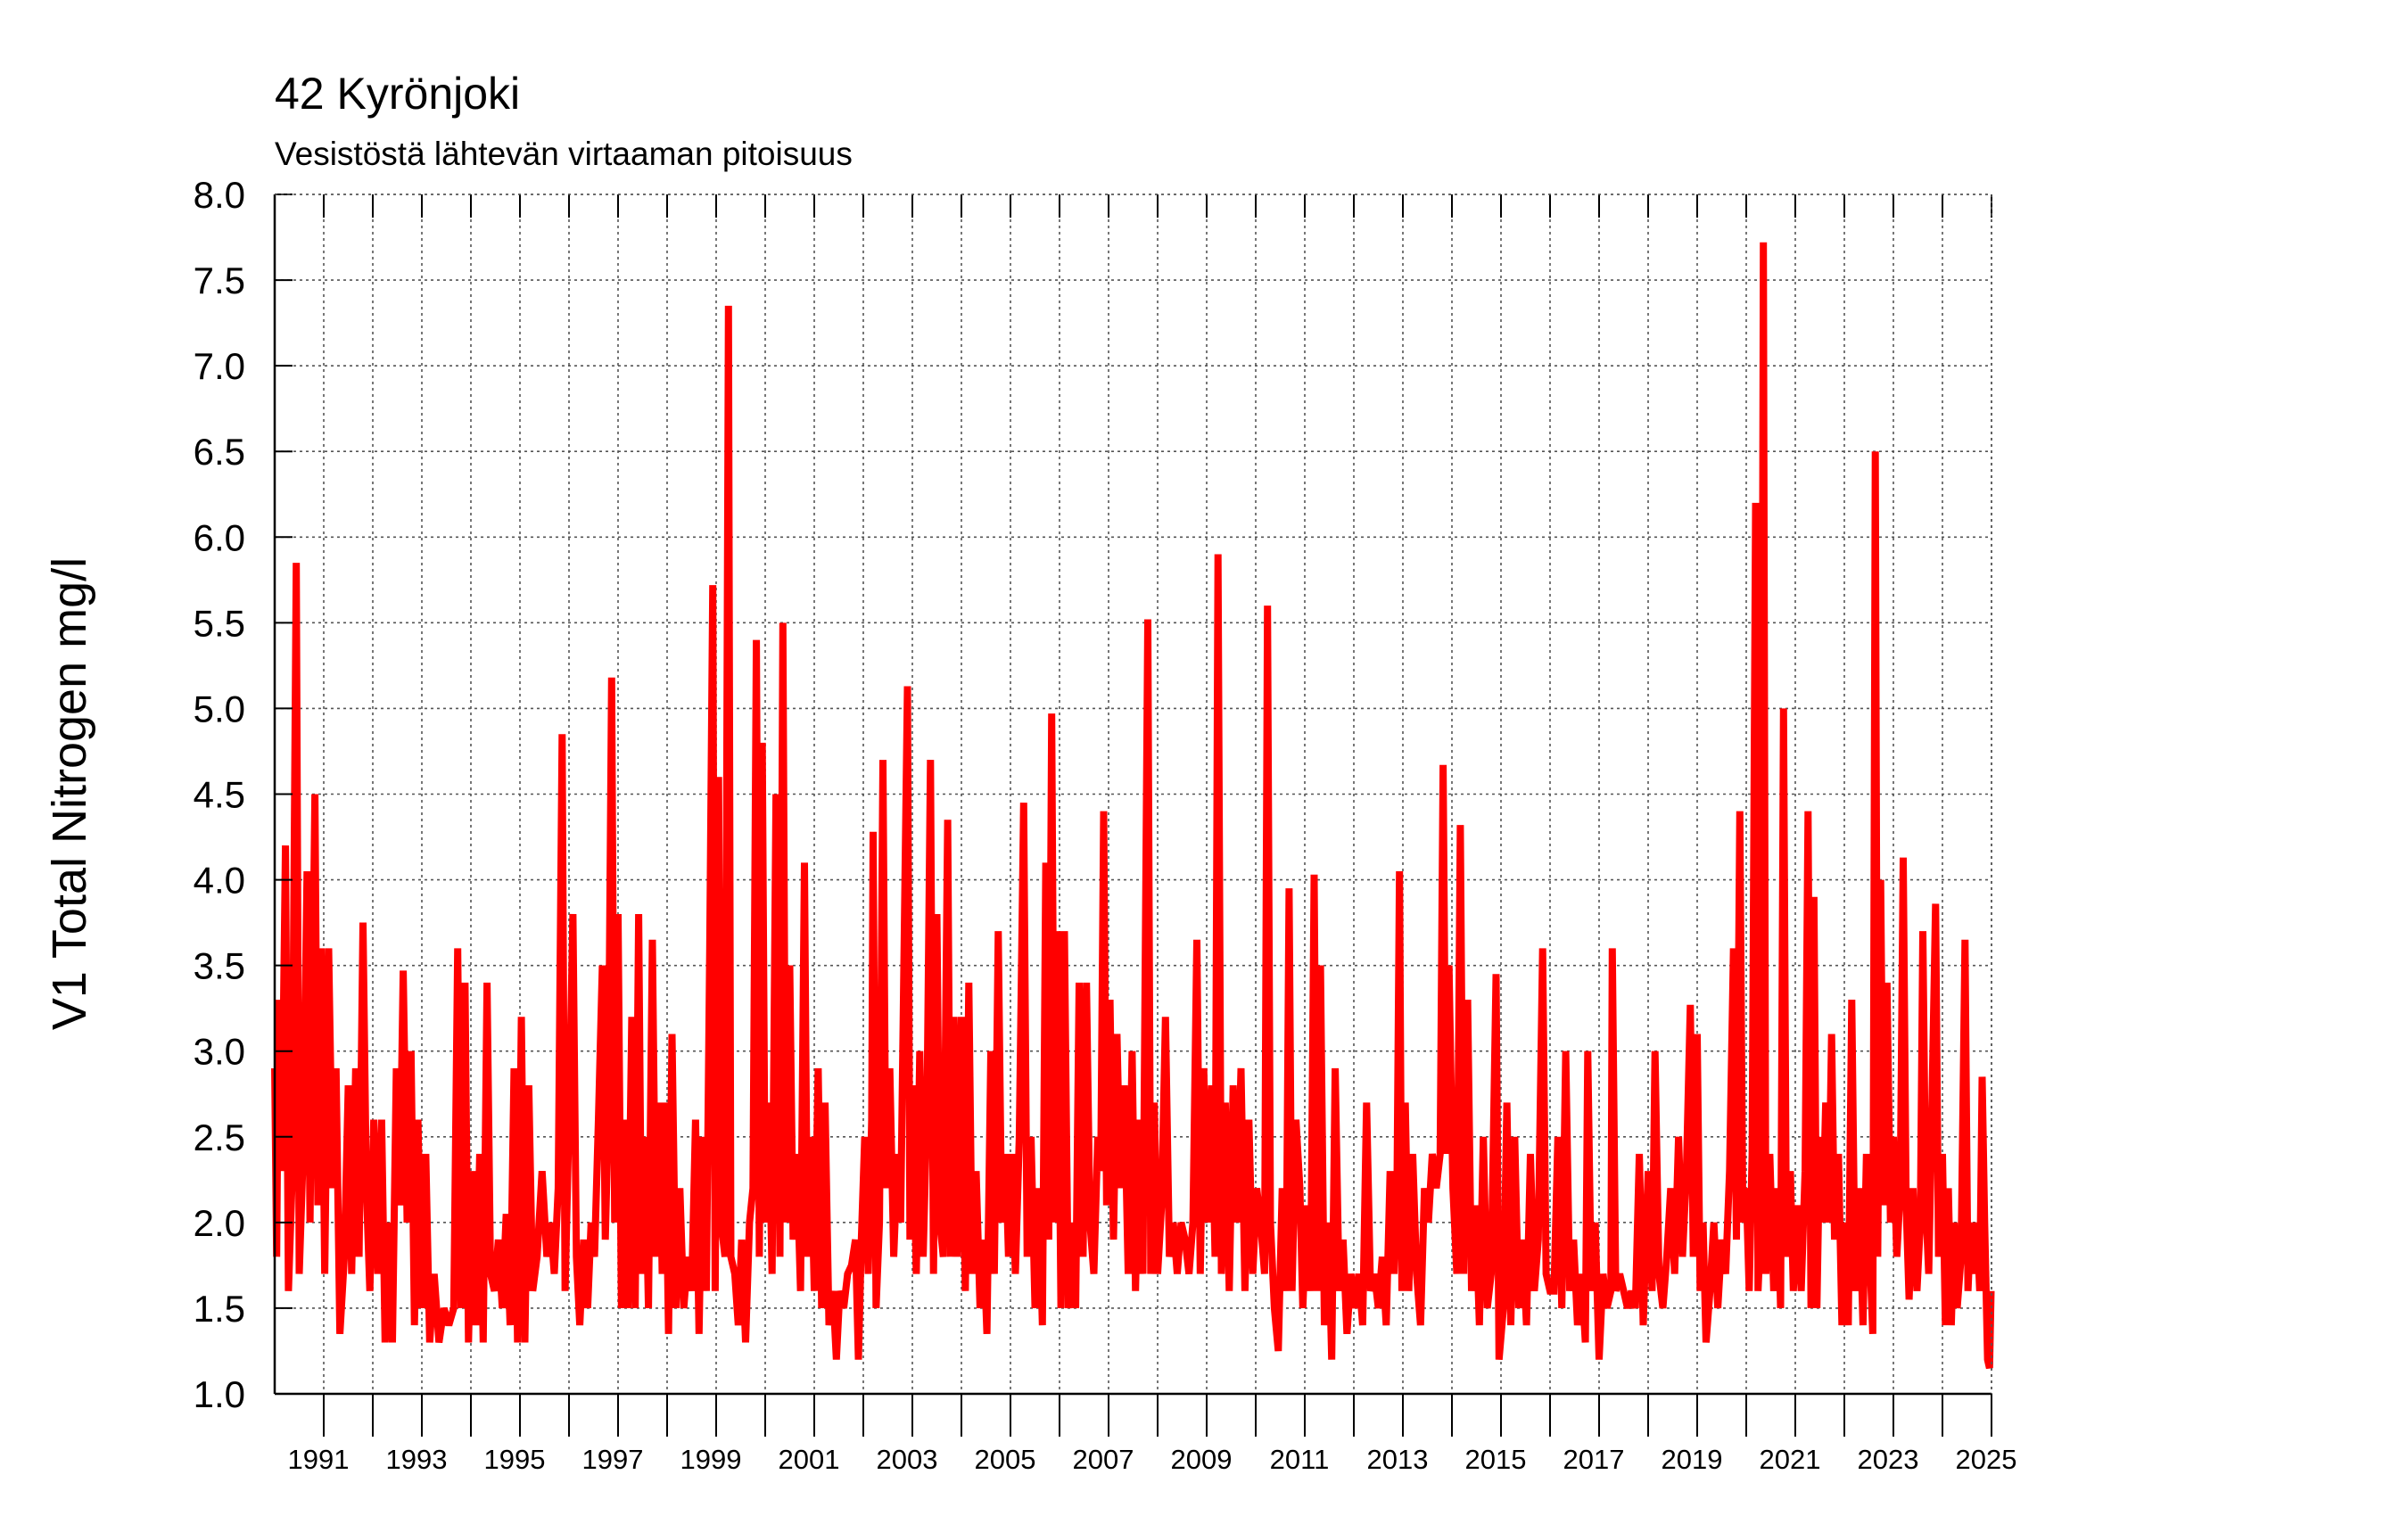  What do you see at coordinates (1398, 1459) in the screenshot?
I see `x-tick-label: 2013` at bounding box center [1398, 1459].